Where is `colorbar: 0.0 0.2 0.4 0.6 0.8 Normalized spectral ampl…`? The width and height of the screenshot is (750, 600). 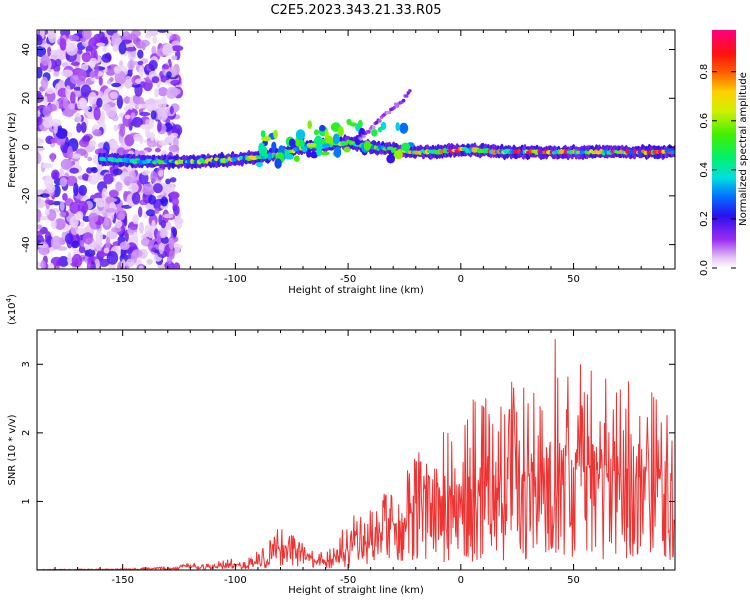 colorbar: 0.0 0.2 0.4 0.6 0.8 Normalized spectral ampl… is located at coordinates (724, 153).